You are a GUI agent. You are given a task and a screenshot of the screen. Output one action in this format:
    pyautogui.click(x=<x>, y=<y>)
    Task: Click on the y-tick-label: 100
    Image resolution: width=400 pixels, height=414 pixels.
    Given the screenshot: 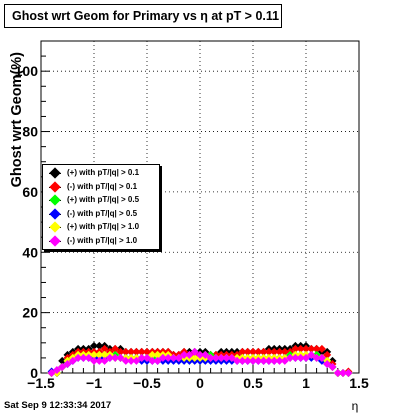 What is the action you would take?
    pyautogui.click(x=27, y=71)
    